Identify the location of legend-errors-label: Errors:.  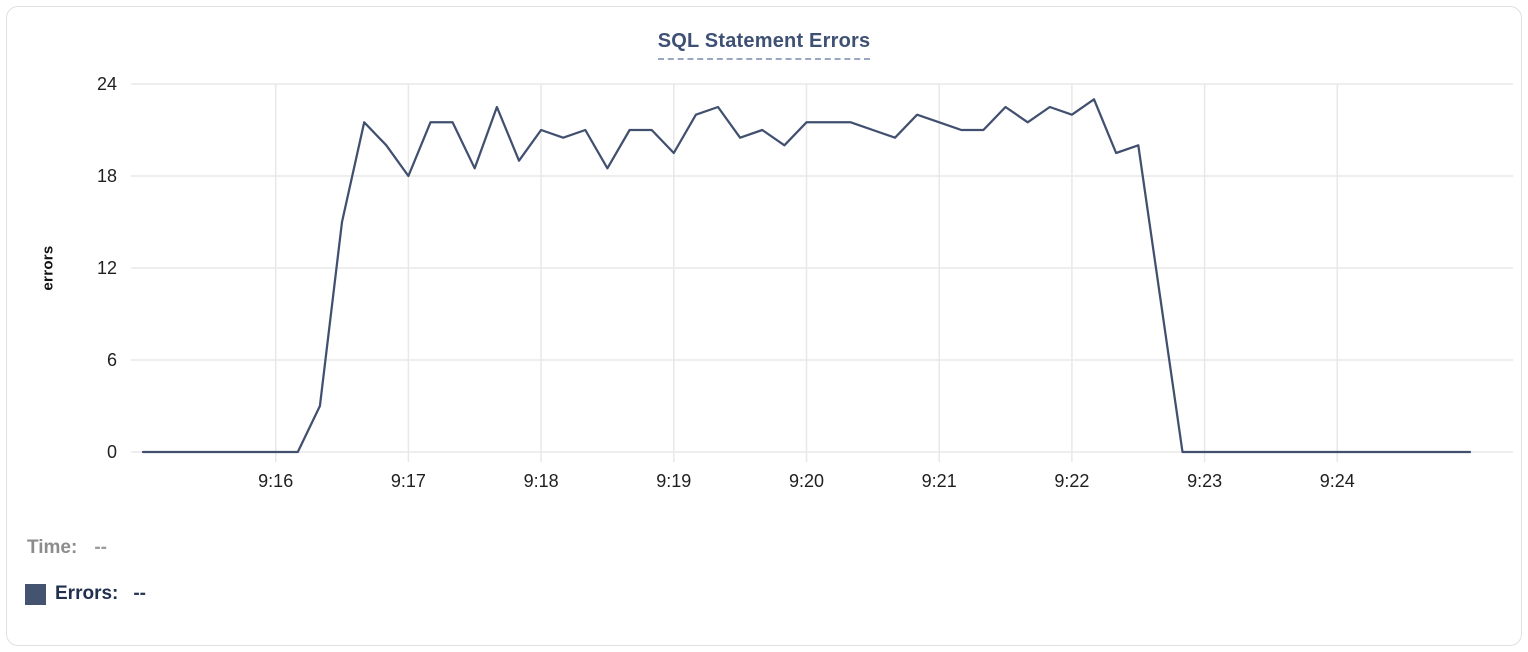
(87, 593).